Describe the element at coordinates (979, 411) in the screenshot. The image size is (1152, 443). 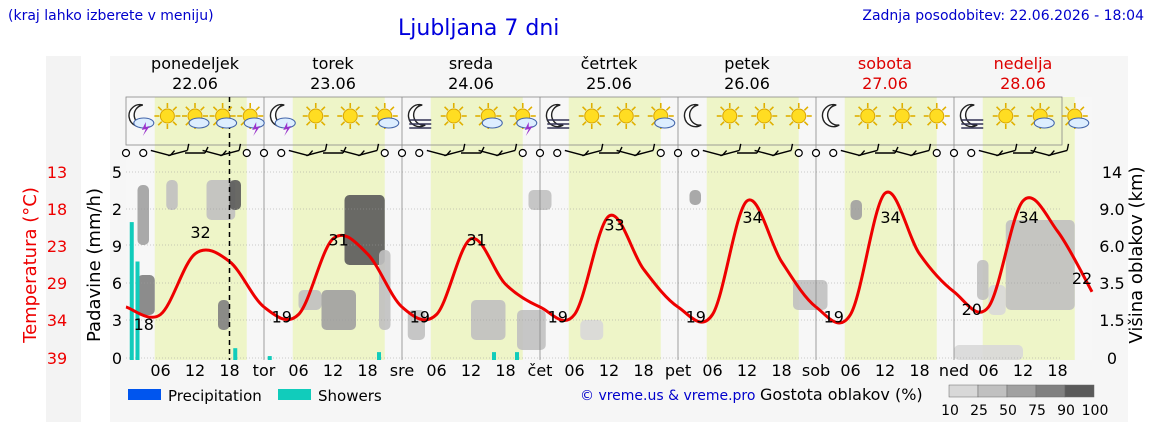
I see `cloud-density-tick: 25` at that location.